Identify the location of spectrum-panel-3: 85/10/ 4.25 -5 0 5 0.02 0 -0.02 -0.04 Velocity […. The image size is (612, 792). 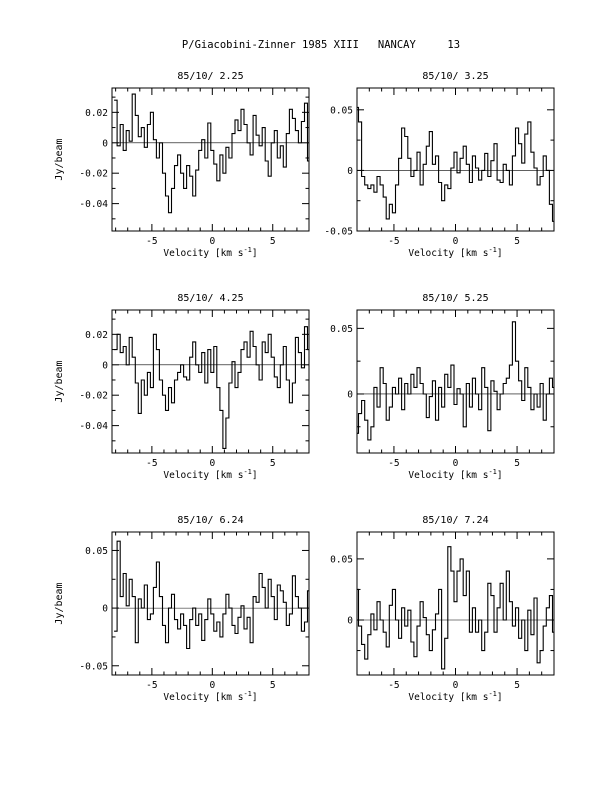
(182, 387).